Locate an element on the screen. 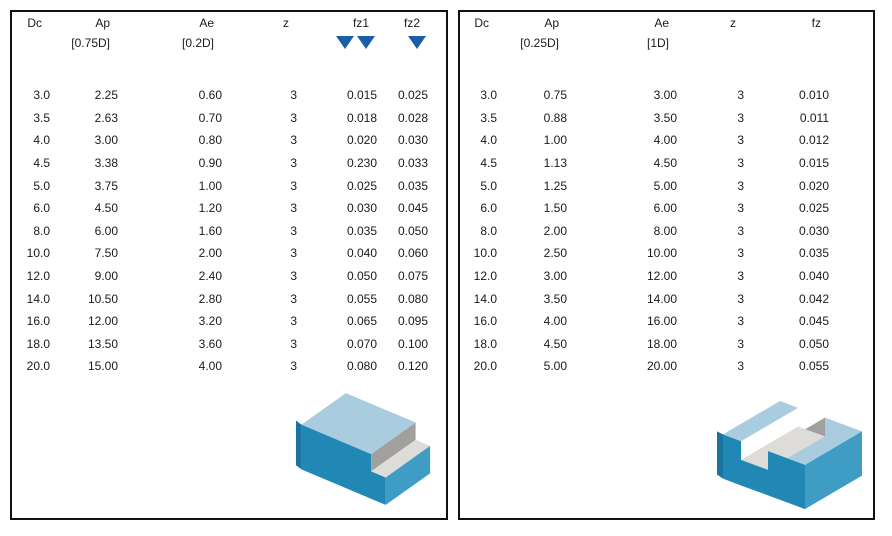 The image size is (892, 536). col-header-ap: Ap is located at coordinates (102, 23).